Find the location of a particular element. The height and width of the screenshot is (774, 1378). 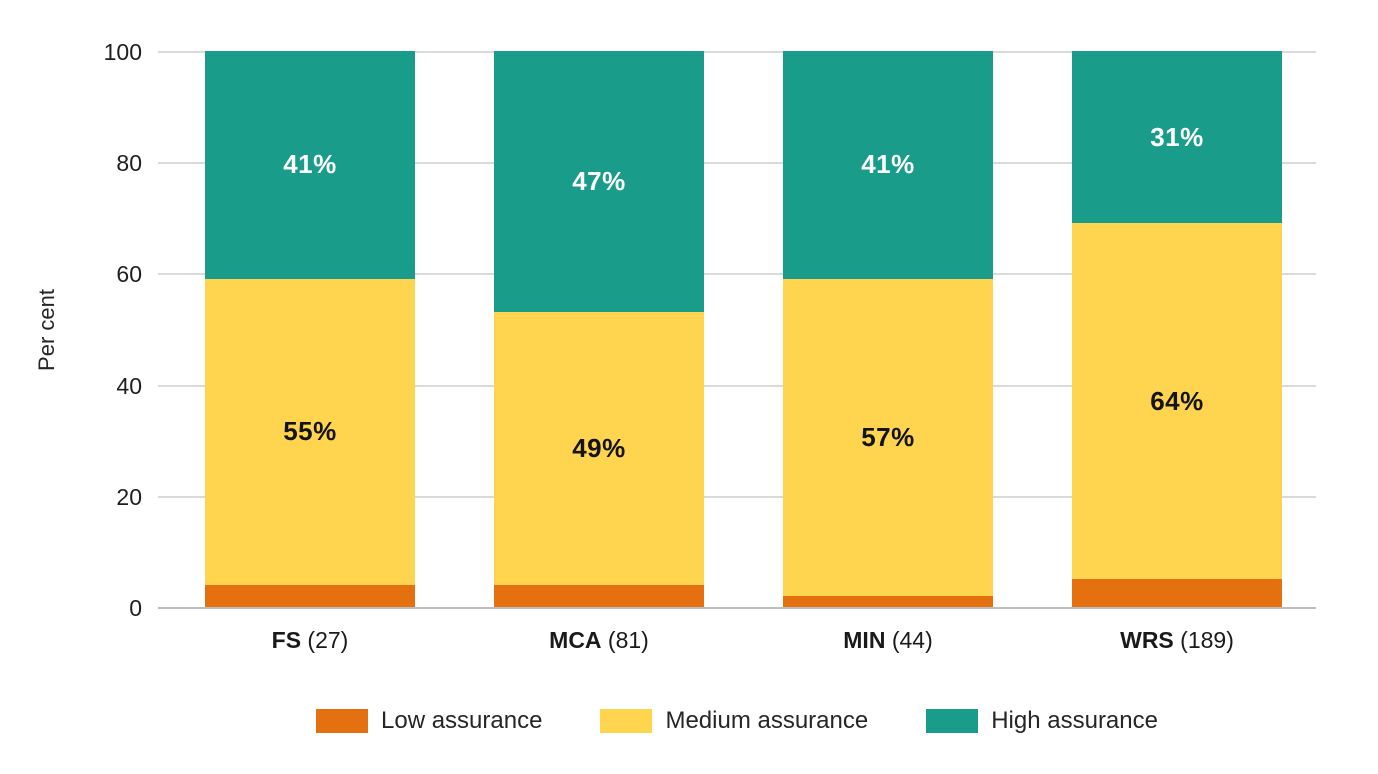

legend-label: Medium assurance is located at coordinates (767, 720).